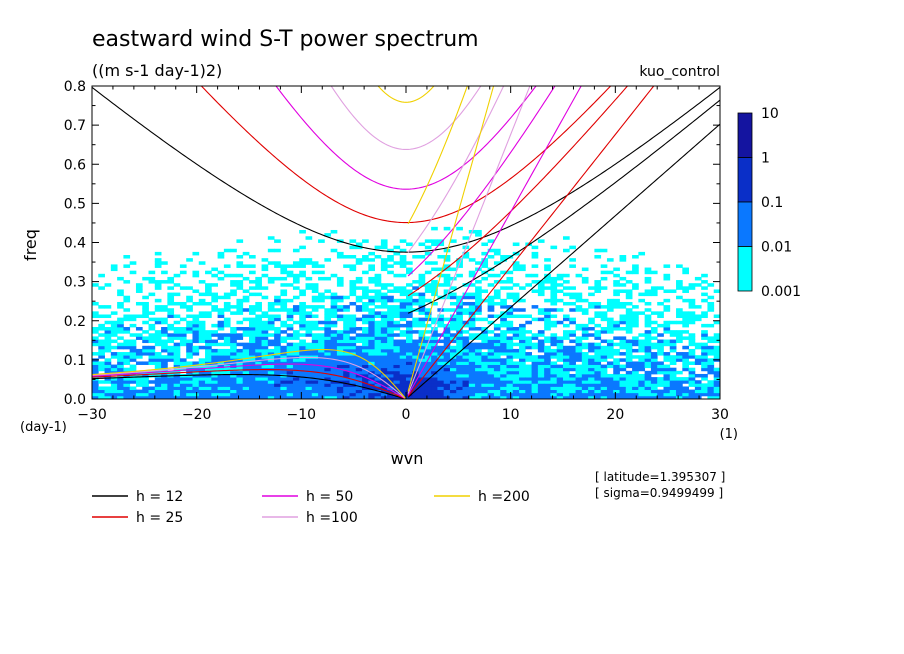 Image resolution: width=904 pixels, height=654 pixels. Describe the element at coordinates (75, 322) in the screenshot. I see `y-tick-label: 0.2` at that location.